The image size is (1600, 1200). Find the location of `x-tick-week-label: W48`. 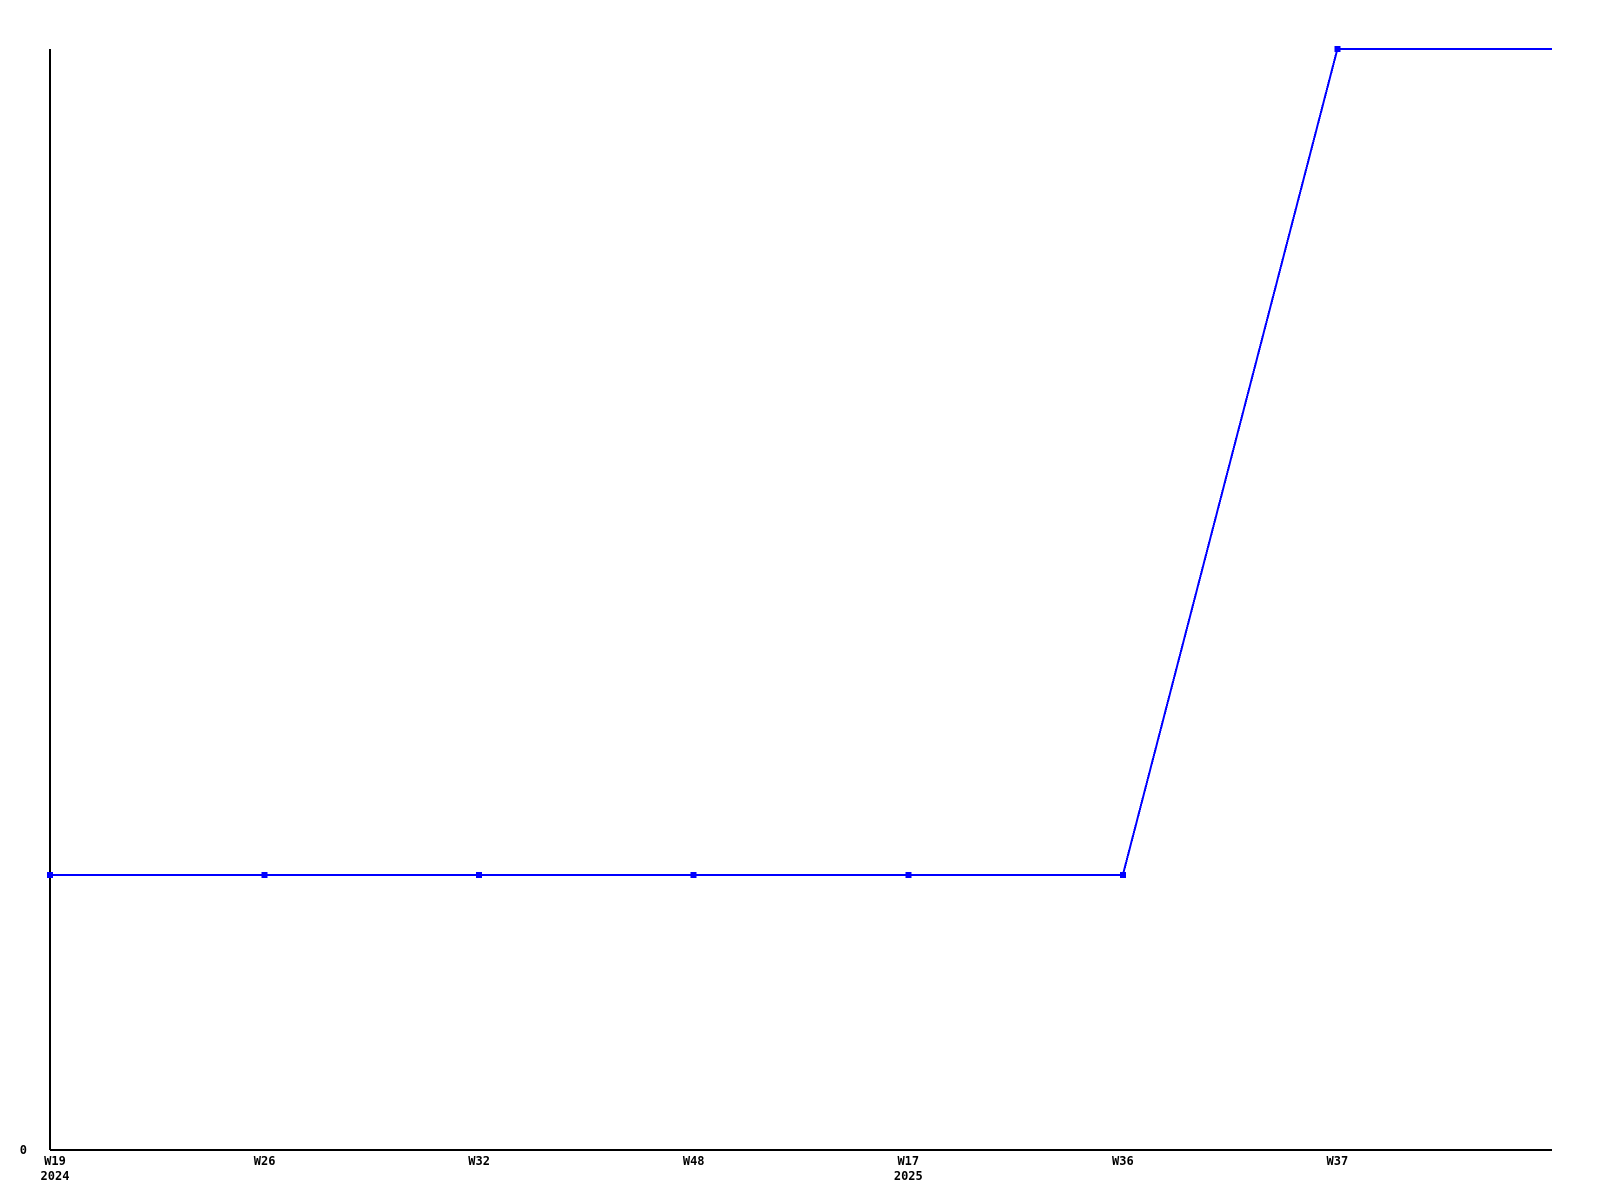

x-tick-week-label: W48 is located at coordinates (694, 1161).